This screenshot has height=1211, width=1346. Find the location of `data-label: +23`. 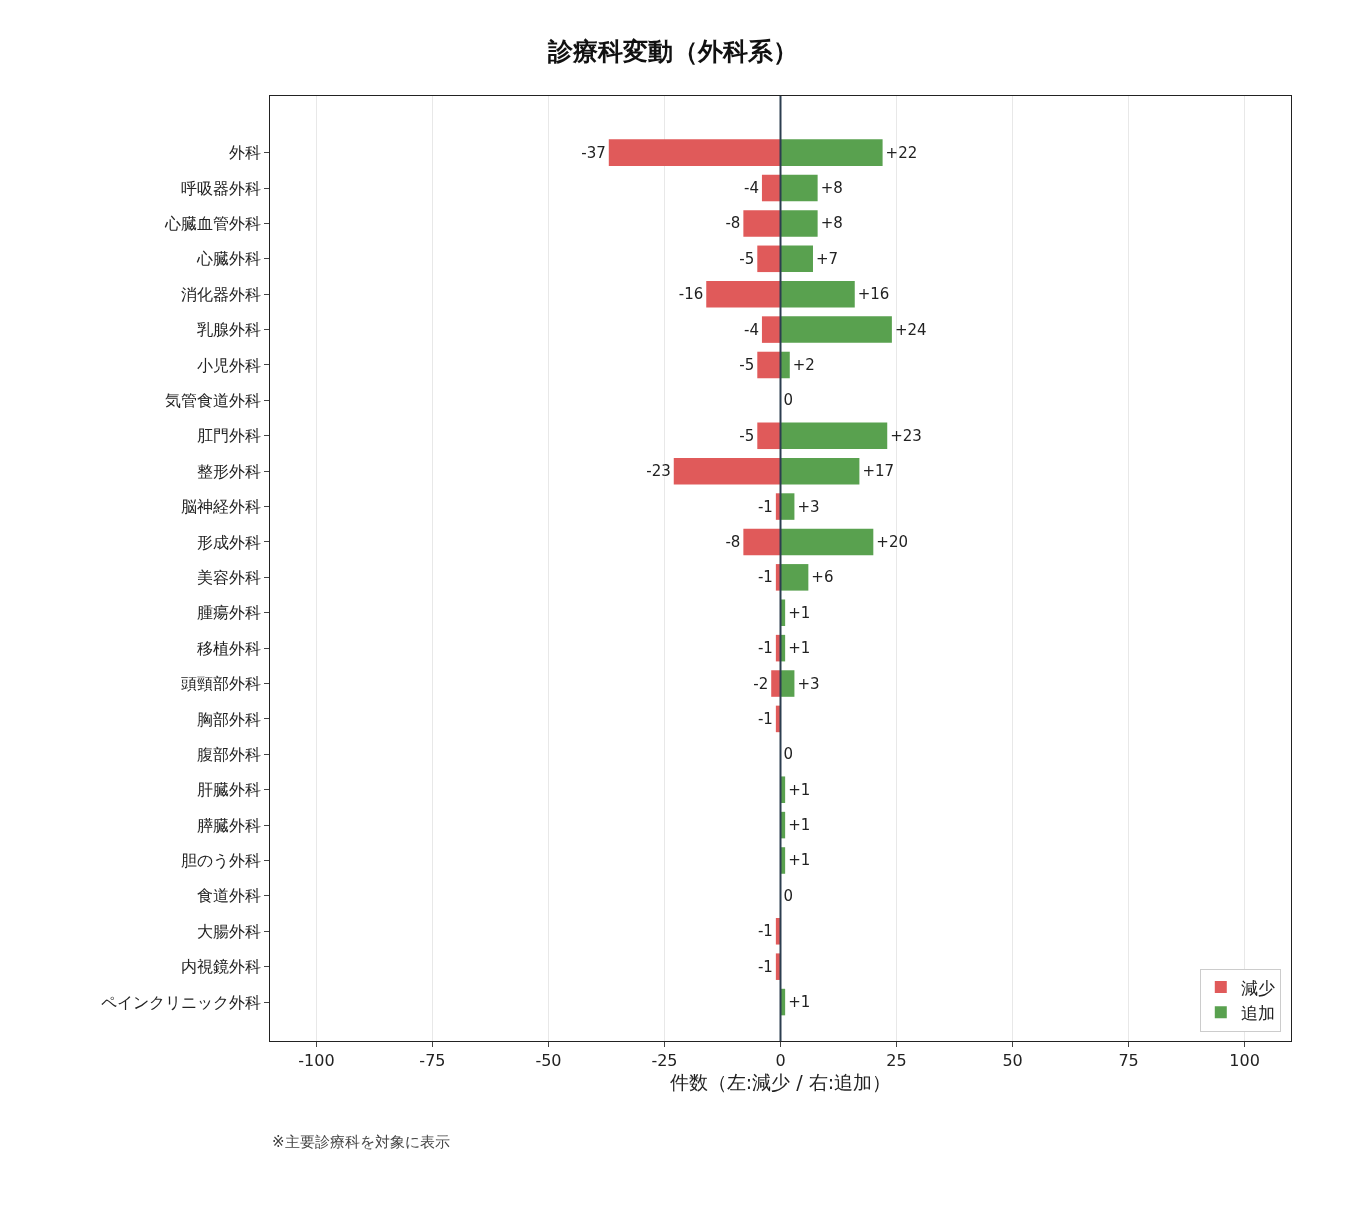

data-label: +23 is located at coordinates (906, 435).